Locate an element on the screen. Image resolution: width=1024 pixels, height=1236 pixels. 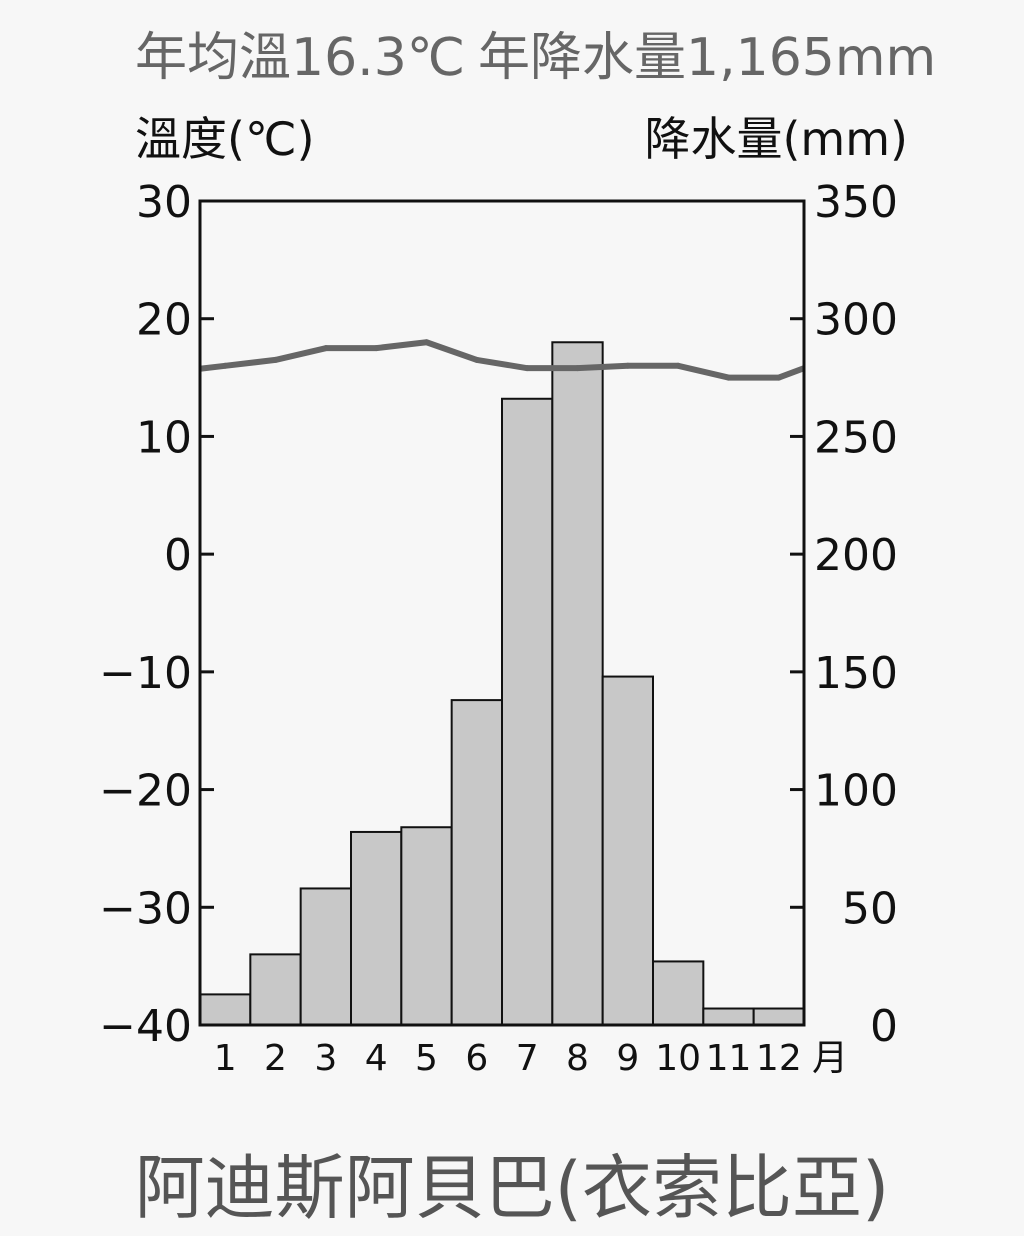
left-tick-label: 20 is located at coordinates (164, 320).